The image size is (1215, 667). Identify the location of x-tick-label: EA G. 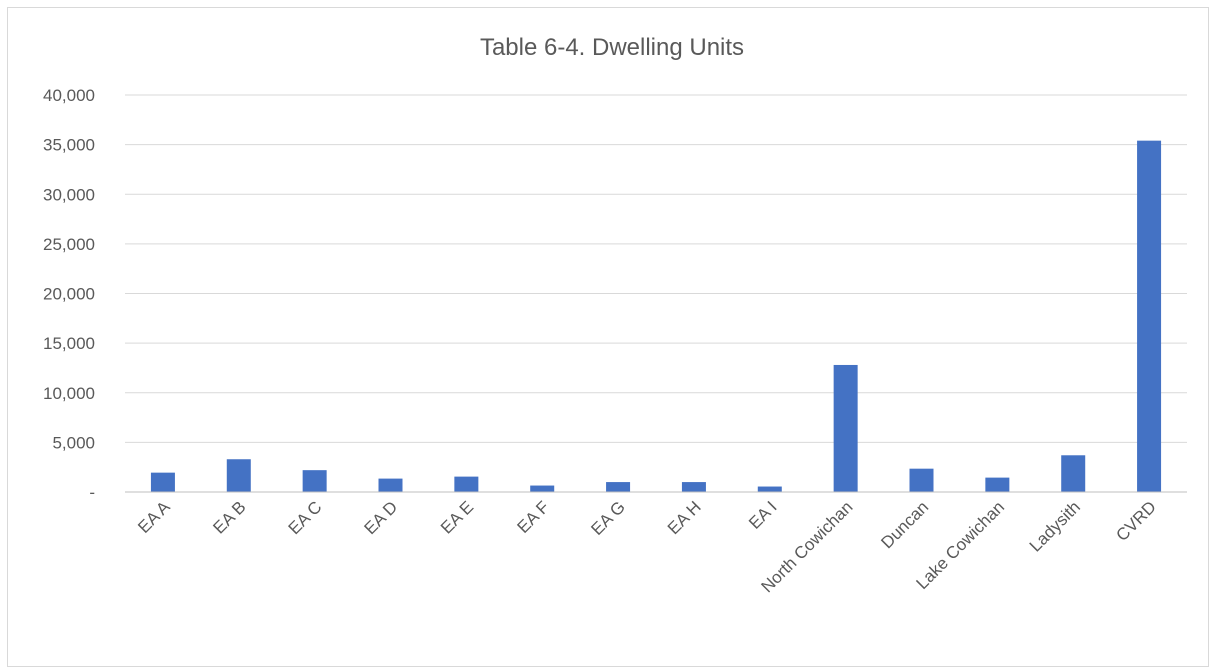
(607, 517).